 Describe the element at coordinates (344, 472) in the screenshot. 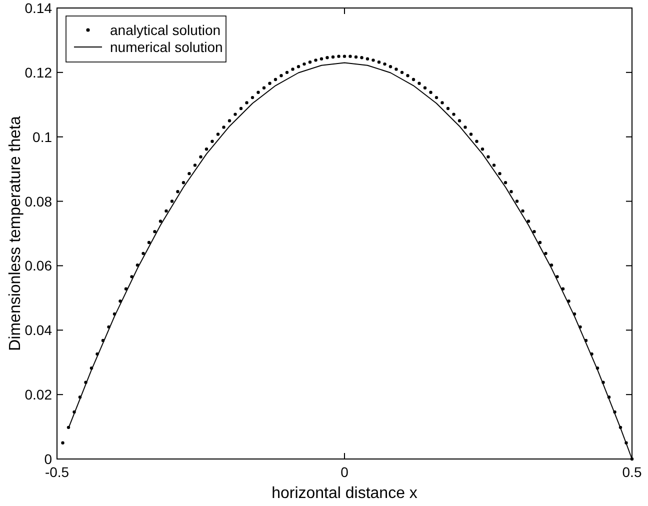

I see `x-tick-label: 0` at that location.